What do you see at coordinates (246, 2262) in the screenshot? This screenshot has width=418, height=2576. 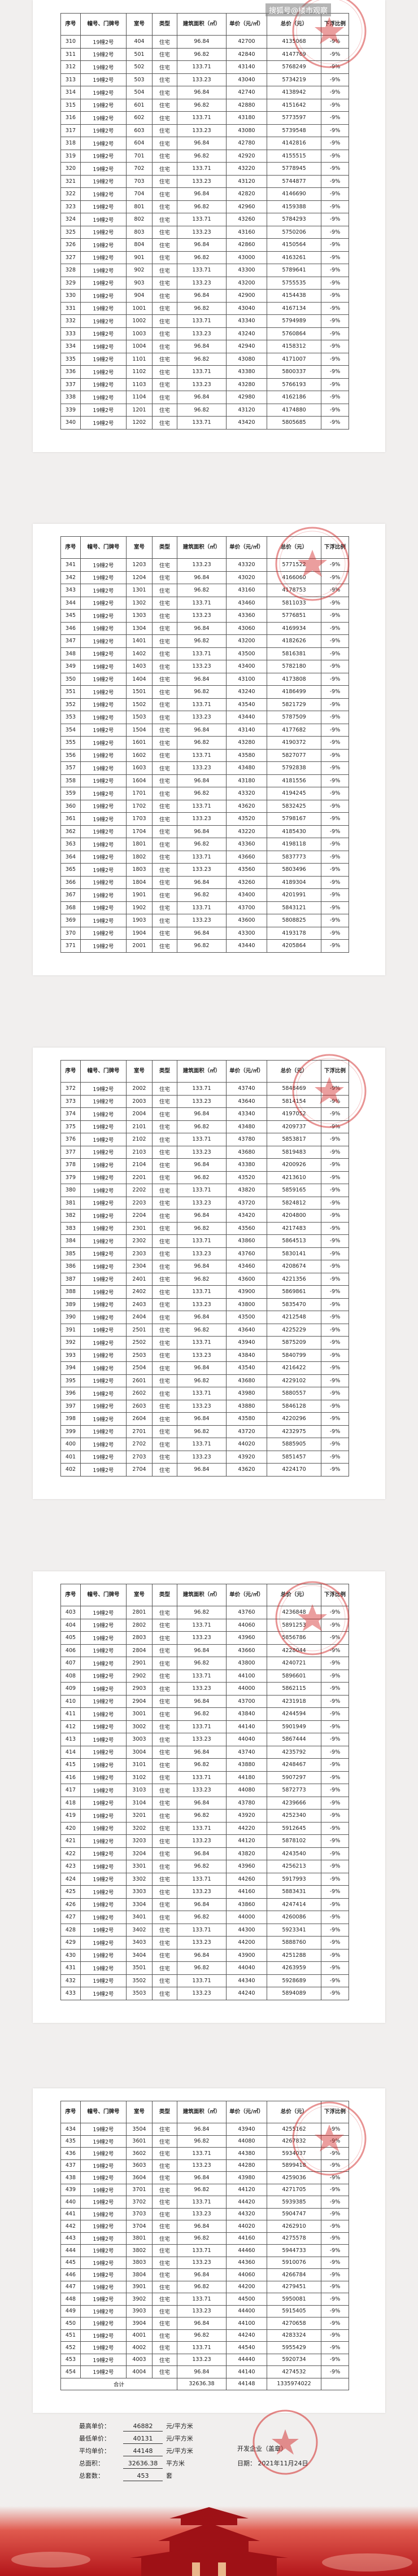 I see `table-cell: 44360` at bounding box center [246, 2262].